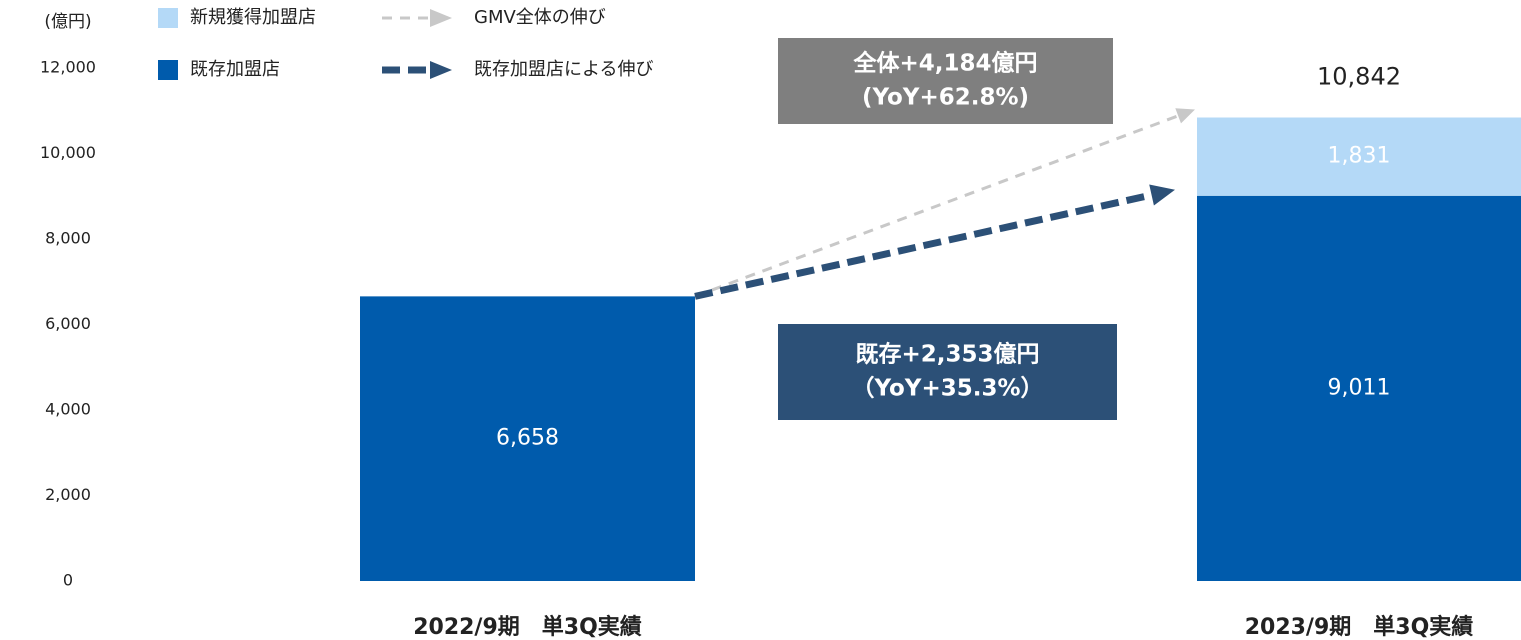  What do you see at coordinates (540, 17) in the screenshot?
I see `legend-label: GMV全体の伸び` at bounding box center [540, 17].